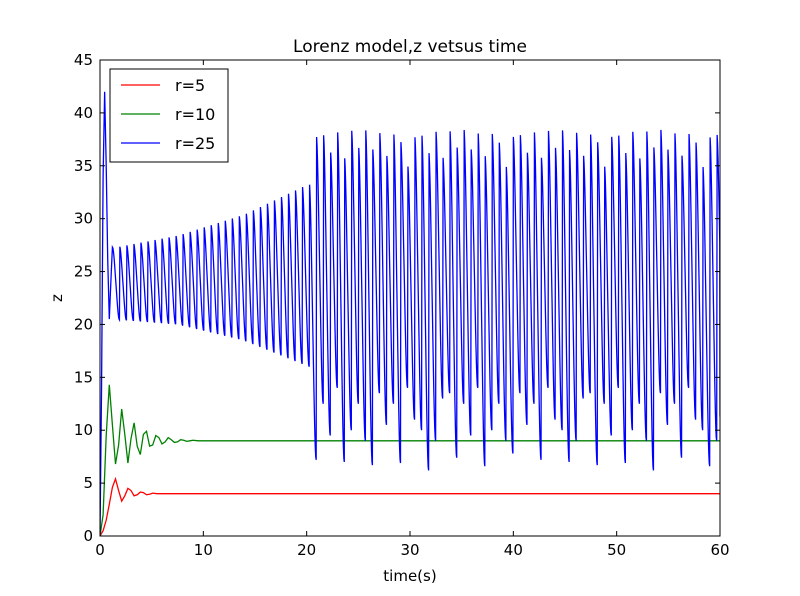 The height and width of the screenshot is (596, 800). I want to click on x-tick-label: 30, so click(409, 550).